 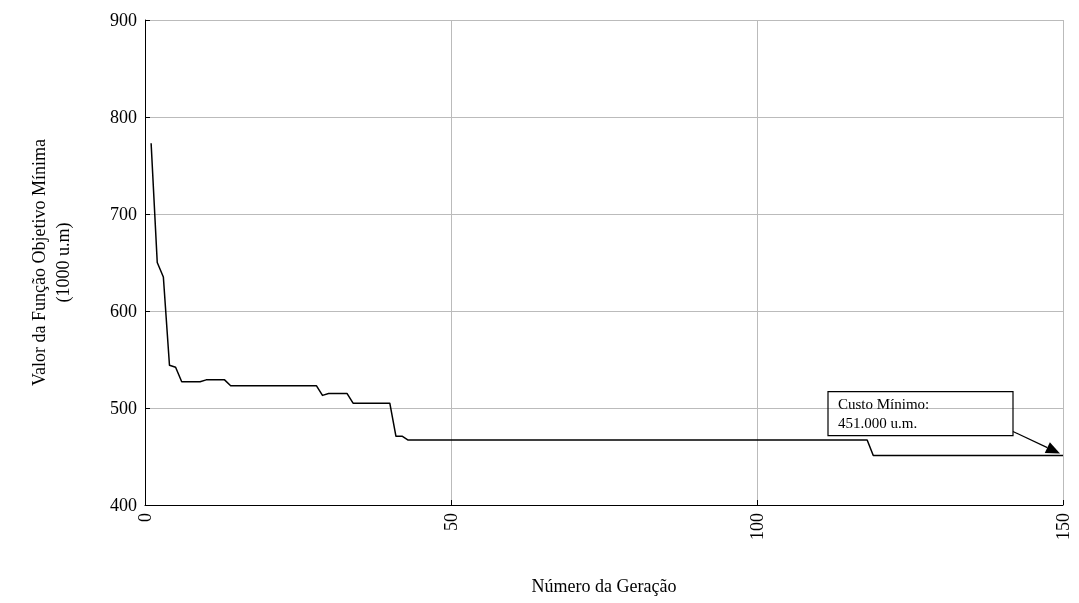 What do you see at coordinates (757, 526) in the screenshot?
I see `x-tick-label: 100` at bounding box center [757, 526].